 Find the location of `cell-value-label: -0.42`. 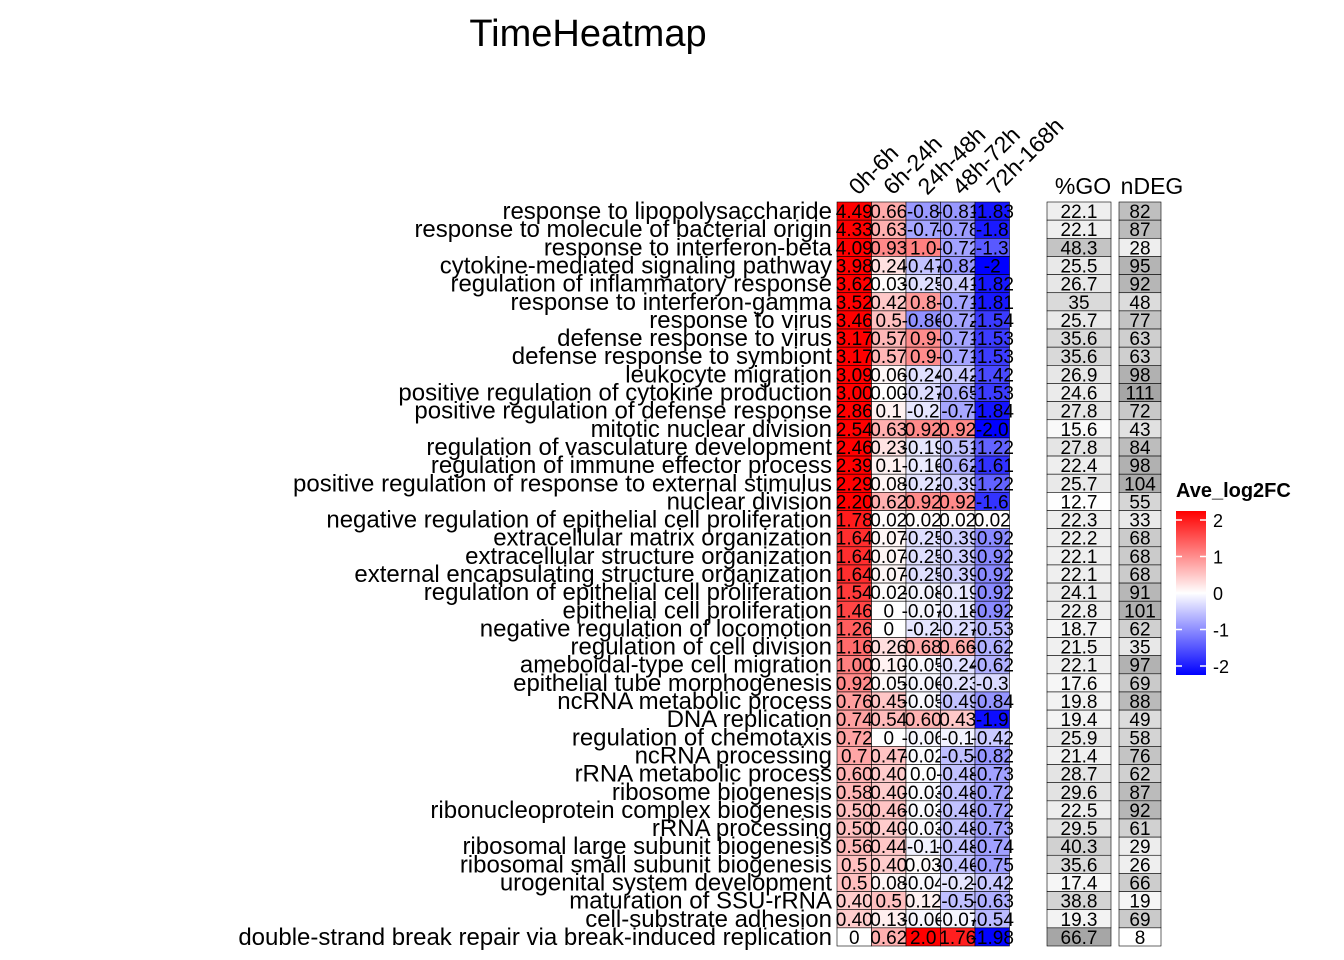

cell-value-label: -0.42 is located at coordinates (957, 375).